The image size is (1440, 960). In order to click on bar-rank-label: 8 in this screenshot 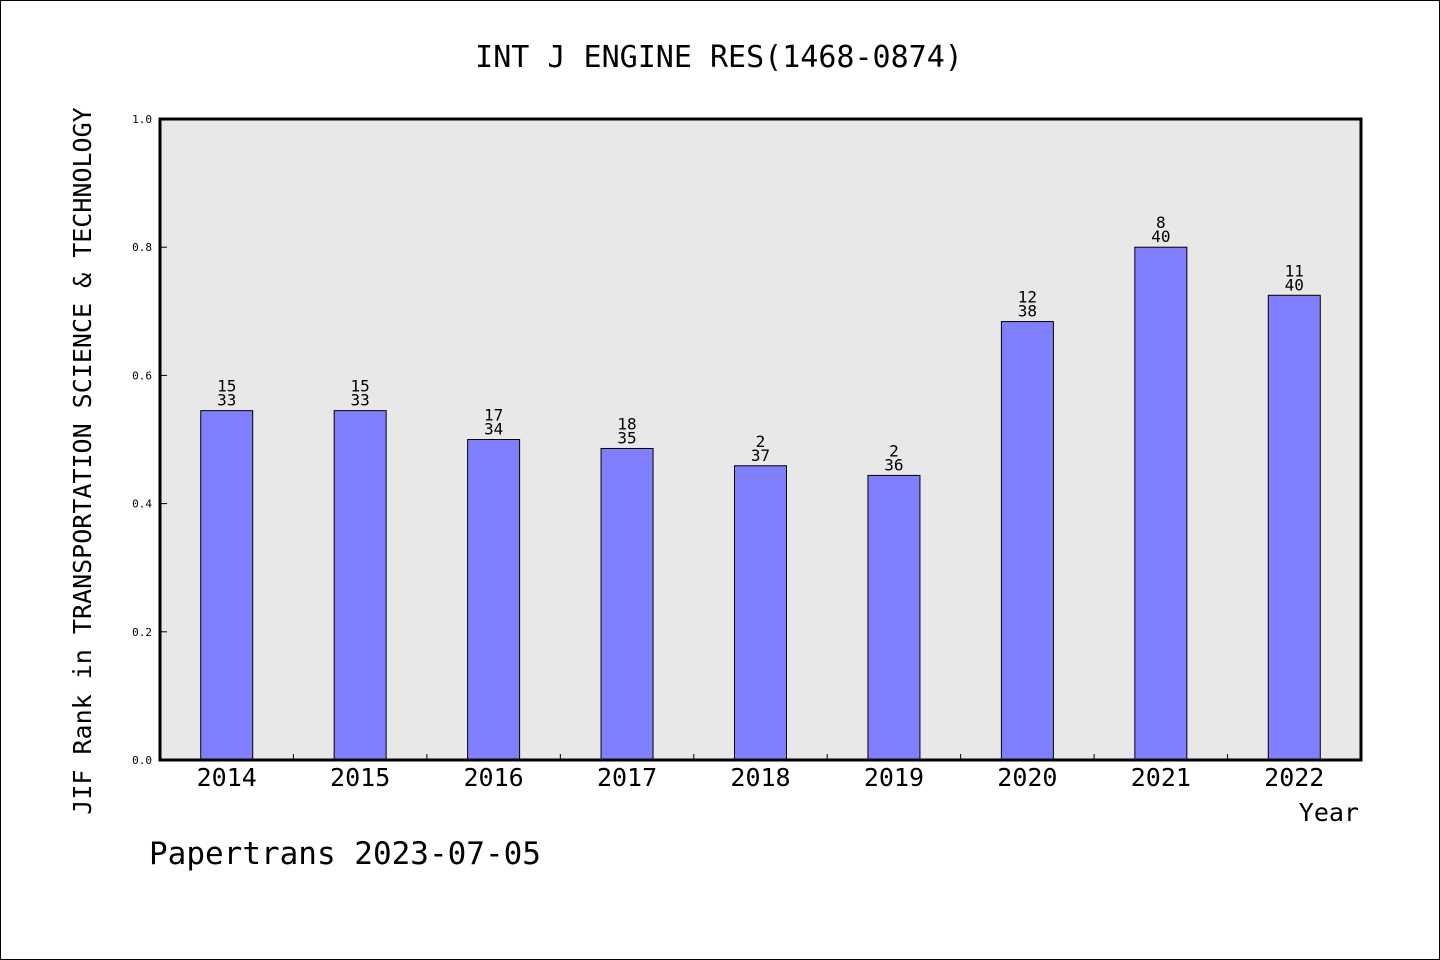, I will do `click(1161, 222)`.